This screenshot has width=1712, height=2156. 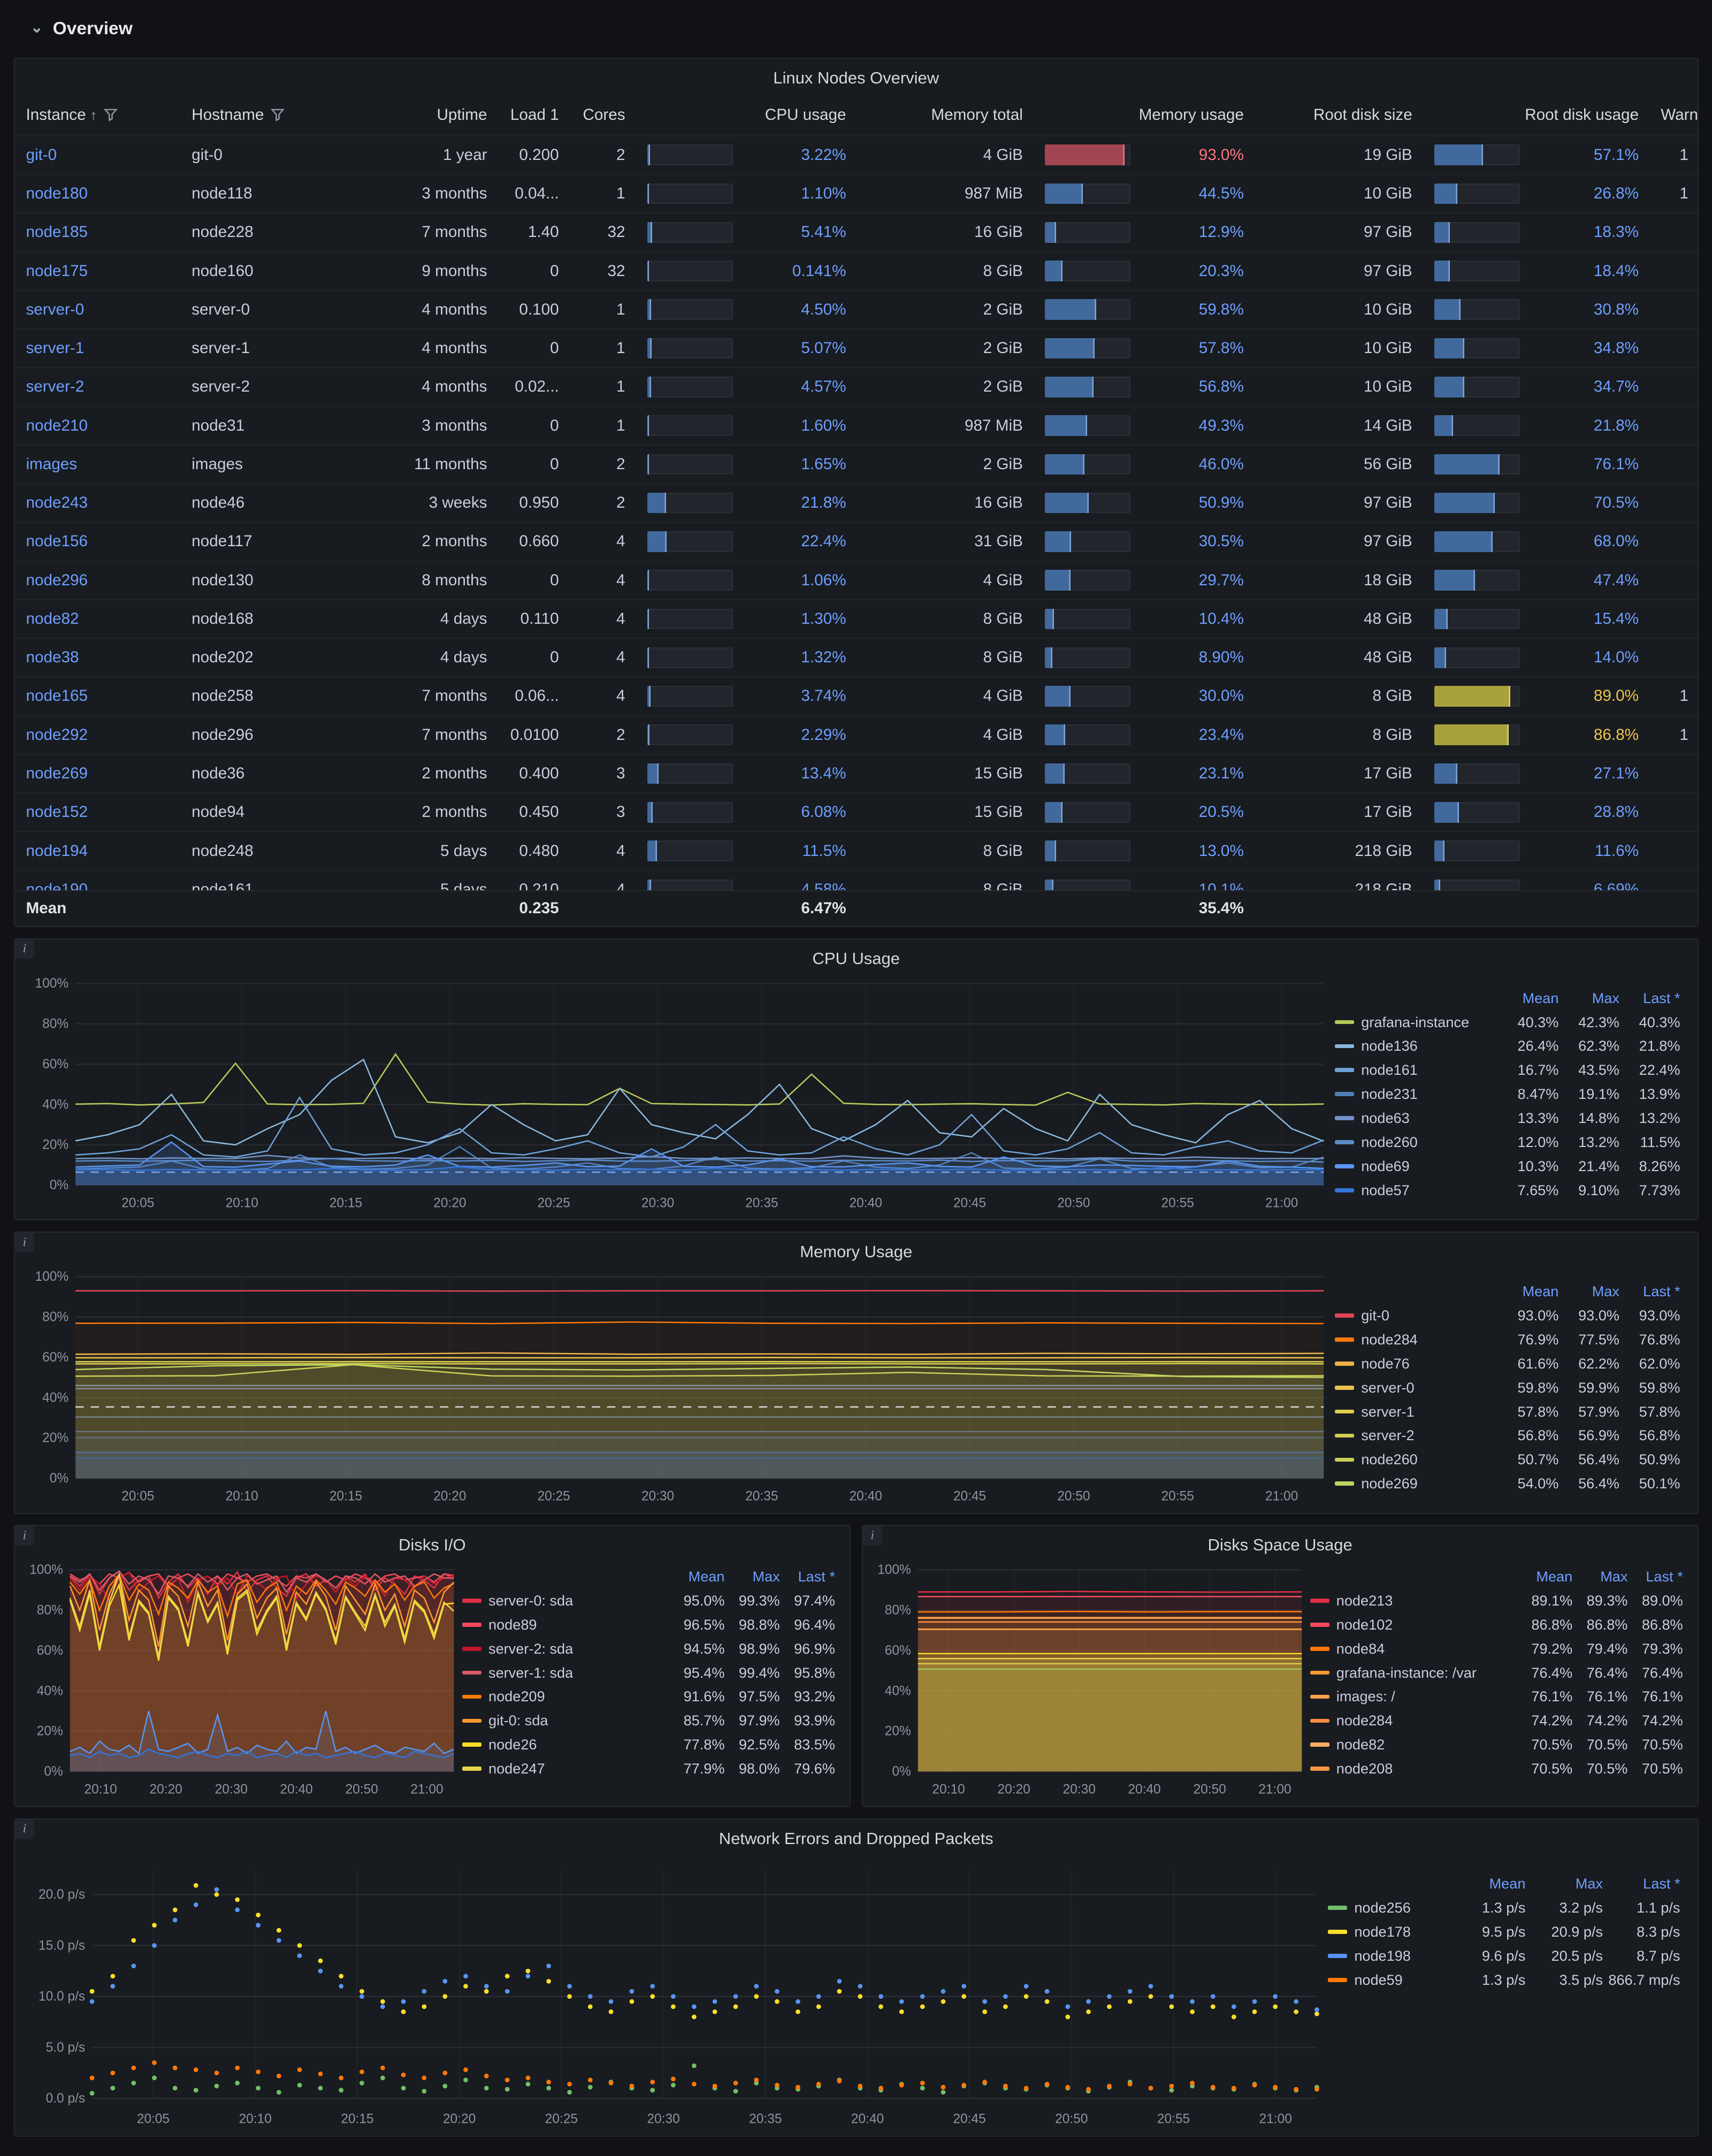 I want to click on col-root-disk-usage: Root disk usage, so click(x=1582, y=115).